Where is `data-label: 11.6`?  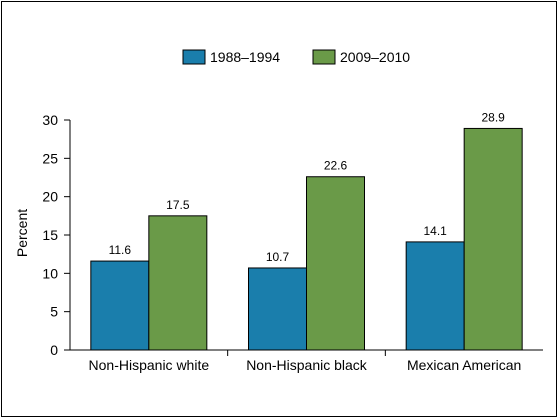 data-label: 11.6 is located at coordinates (120, 250).